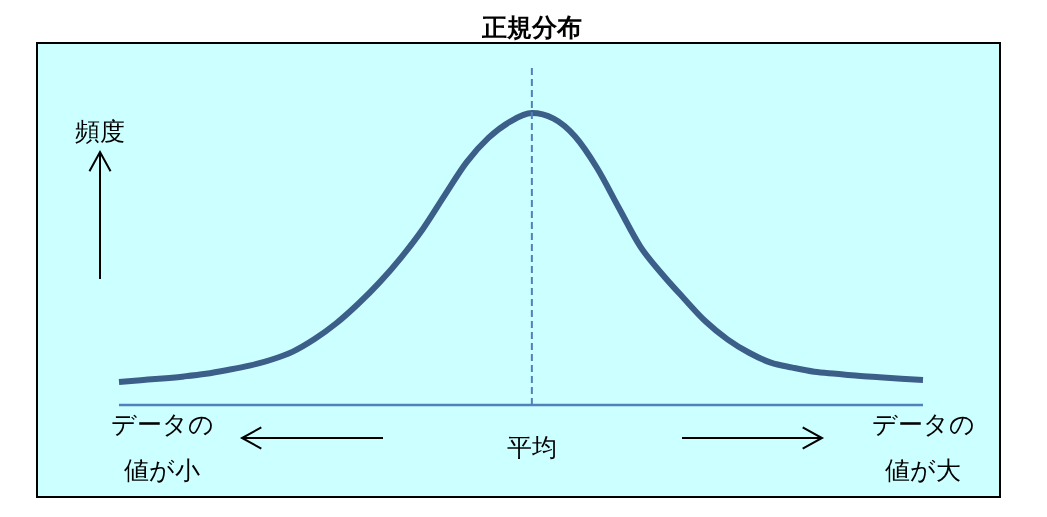  What do you see at coordinates (532, 28) in the screenshot?
I see `chart-title: 正規分布` at bounding box center [532, 28].